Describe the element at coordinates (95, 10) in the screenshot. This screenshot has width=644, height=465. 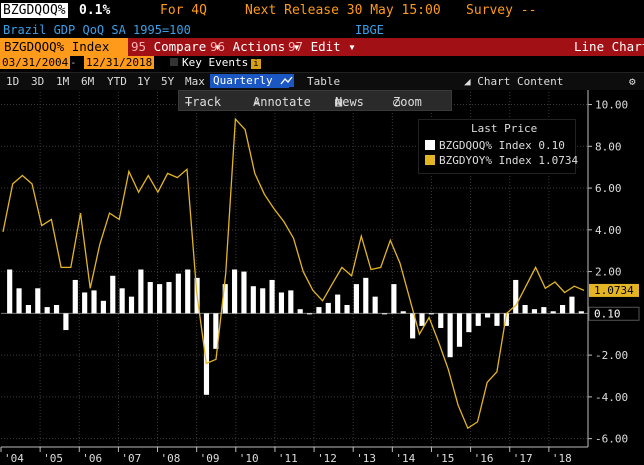
I see `last-value: 0.1%` at that location.